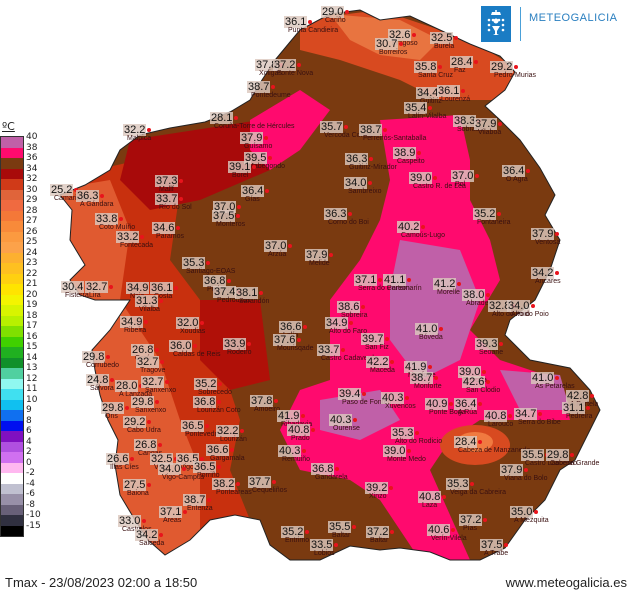 Image resolution: width=633 pixels, height=593 pixels. I want to click on station-name: Mallf, so click(166, 189).